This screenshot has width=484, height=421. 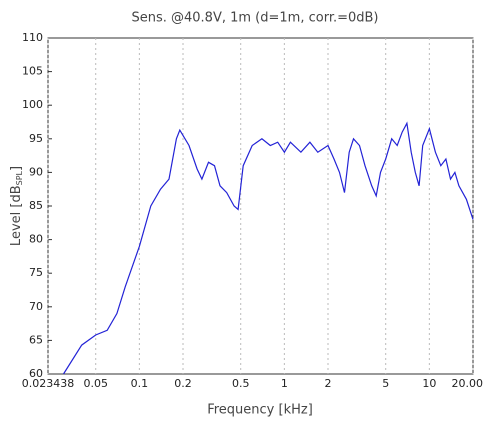 I want to click on y-axis-label: Level [dBSPL], so click(x=16, y=206).